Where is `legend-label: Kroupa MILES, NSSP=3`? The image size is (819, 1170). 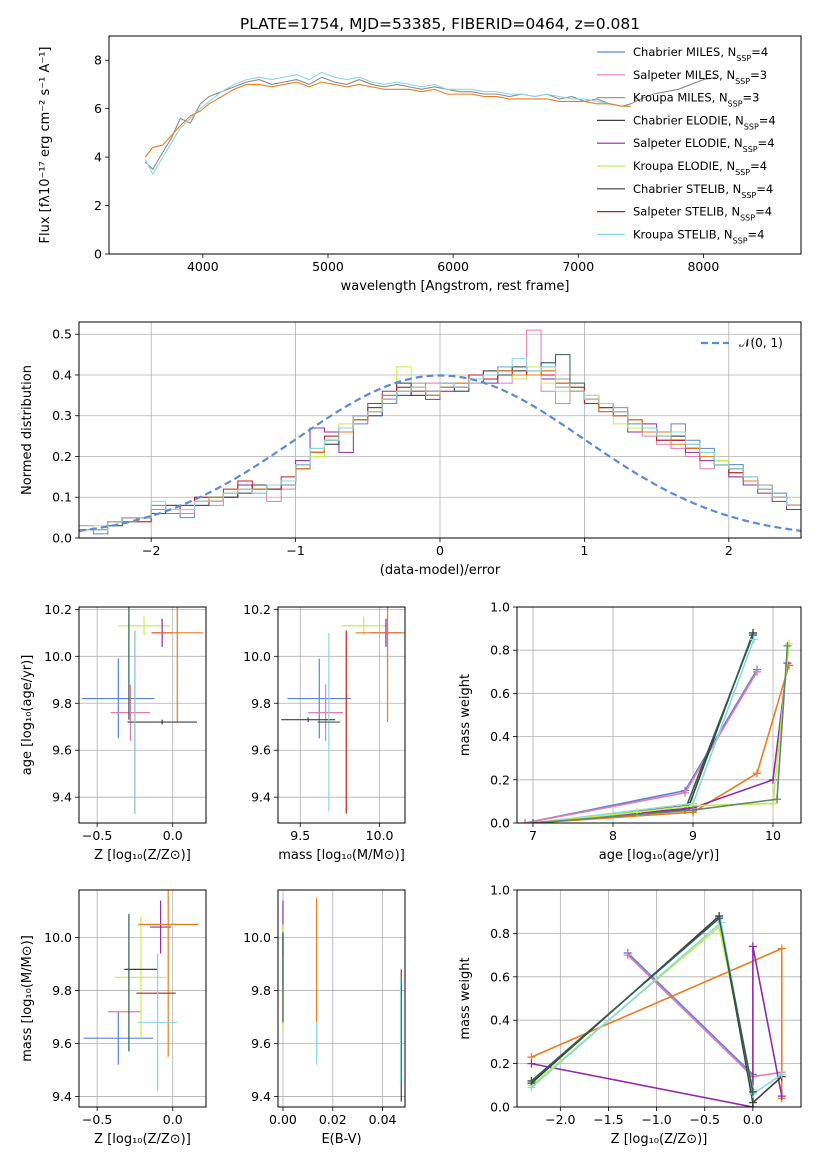
legend-label: Kroupa MILES, NSSP=3 is located at coordinates (696, 100).